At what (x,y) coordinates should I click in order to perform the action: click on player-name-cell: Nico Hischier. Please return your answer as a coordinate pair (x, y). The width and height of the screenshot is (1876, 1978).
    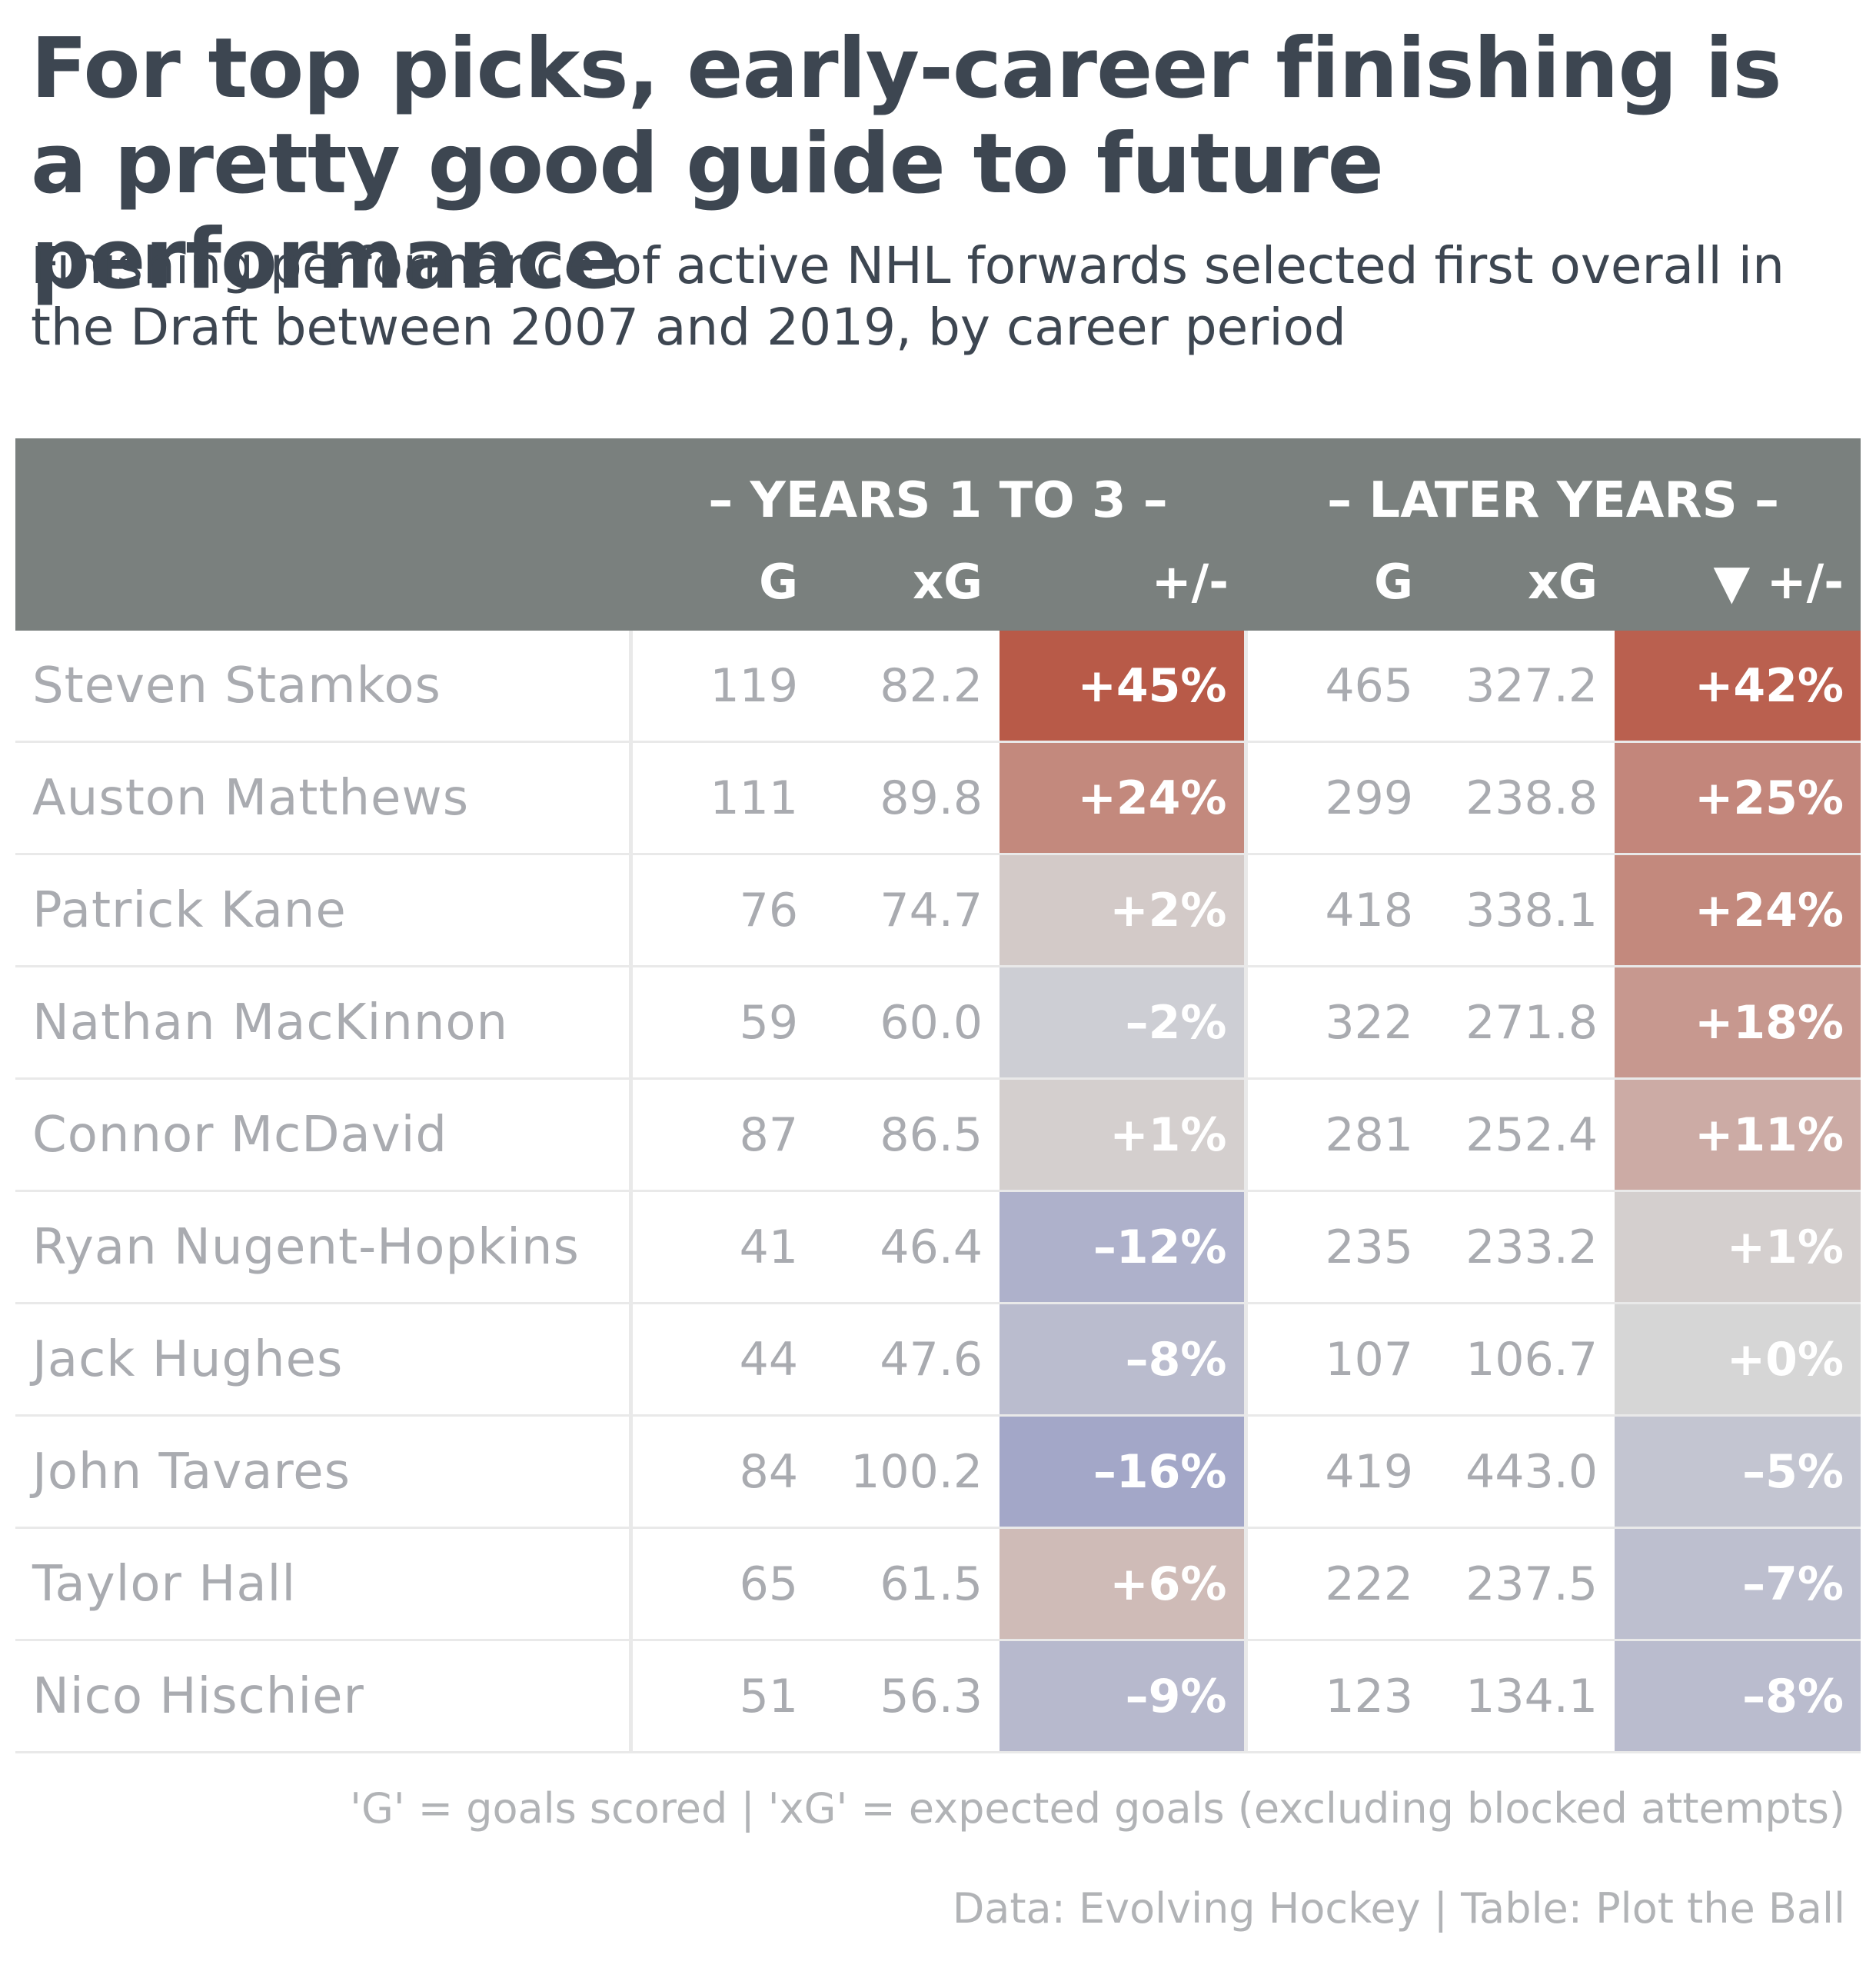
    Looking at the image, I should click on (324, 1696).